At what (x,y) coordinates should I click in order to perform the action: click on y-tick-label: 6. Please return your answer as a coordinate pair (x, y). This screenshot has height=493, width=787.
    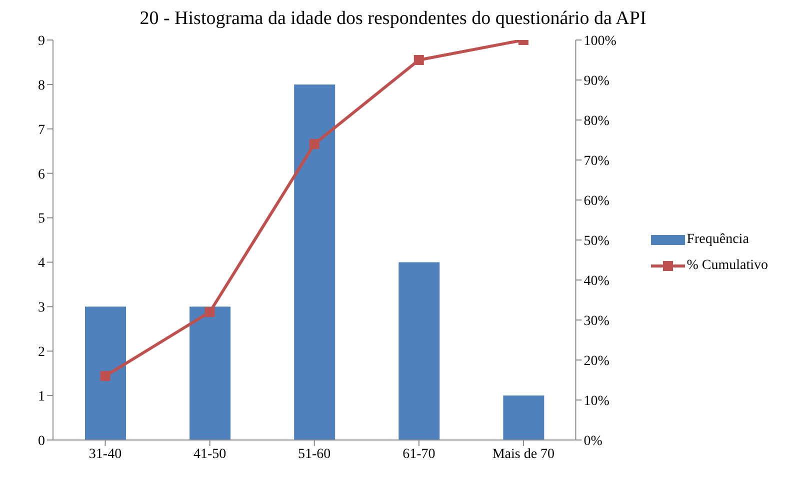
    Looking at the image, I should click on (41, 174).